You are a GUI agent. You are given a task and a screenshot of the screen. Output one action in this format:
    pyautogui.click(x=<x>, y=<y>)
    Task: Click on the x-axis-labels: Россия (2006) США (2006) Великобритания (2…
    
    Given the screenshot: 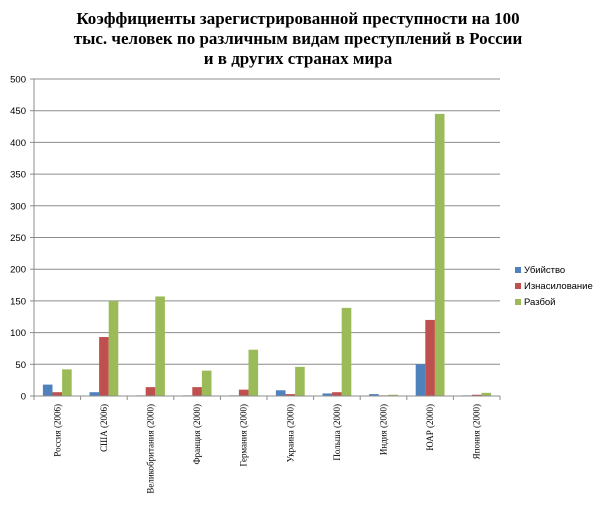 What is the action you would take?
    pyautogui.click(x=266, y=449)
    